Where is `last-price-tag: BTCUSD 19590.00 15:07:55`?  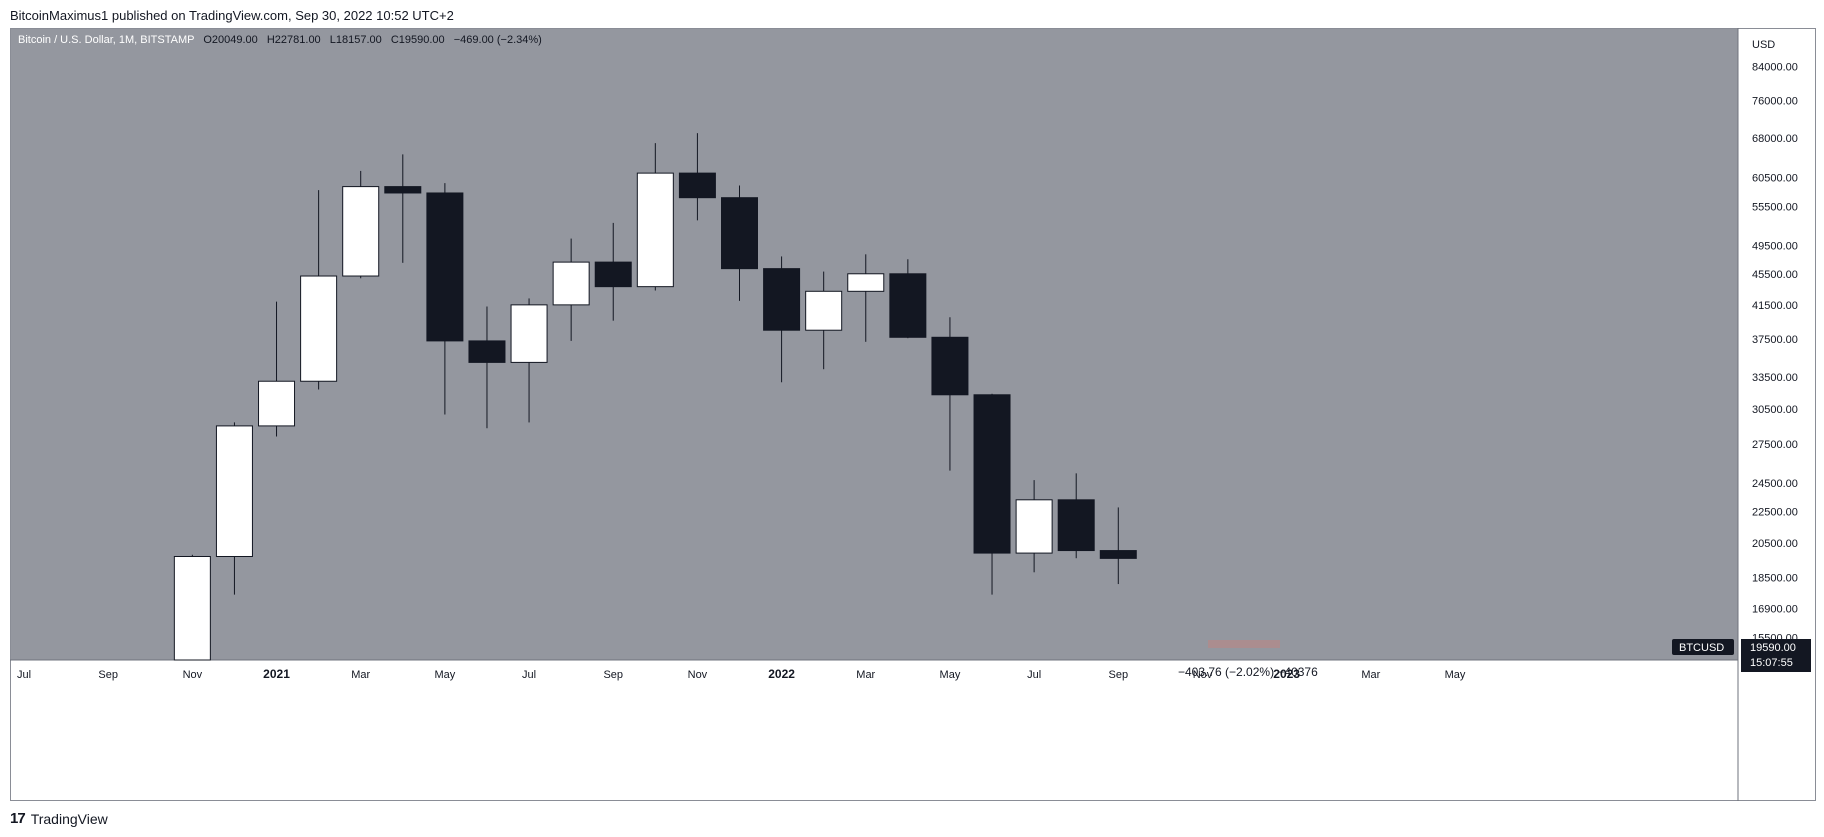 last-price-tag: BTCUSD 19590.00 15:07:55 is located at coordinates (1741, 655).